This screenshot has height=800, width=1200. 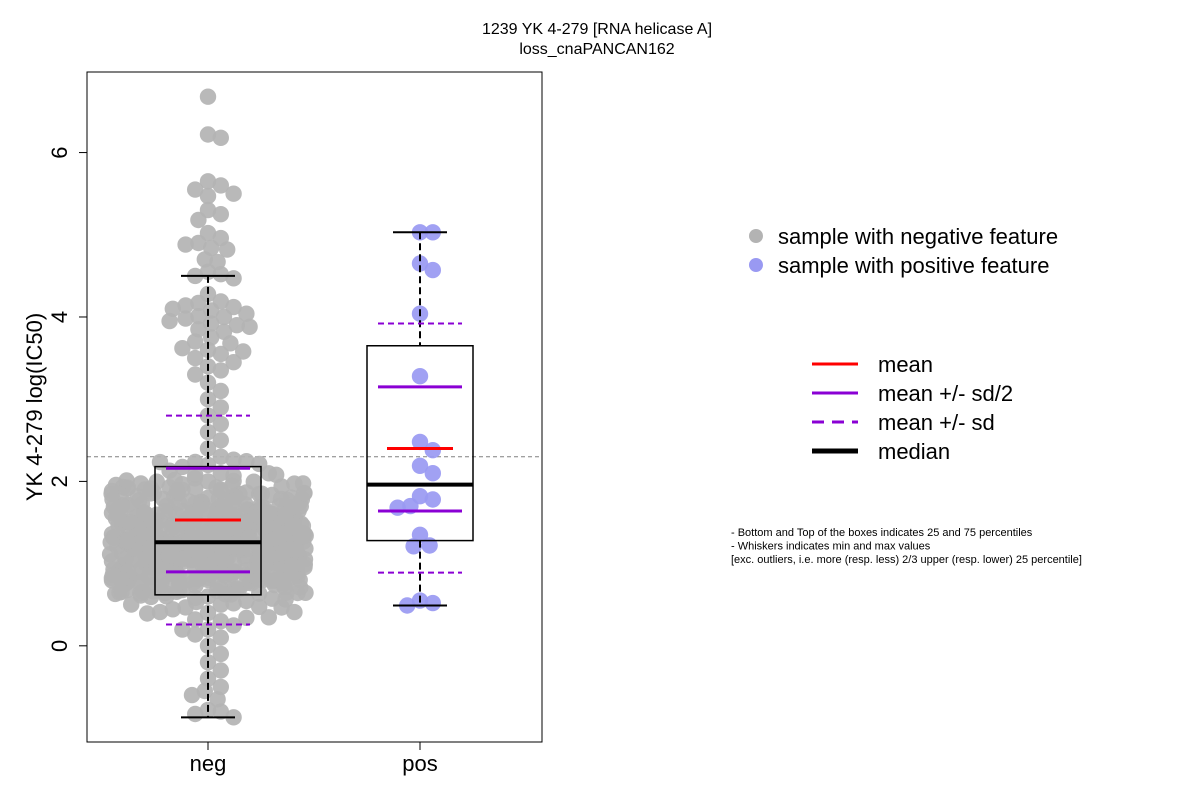 I want to click on y-tick-label-1: 2, so click(x=59, y=481).